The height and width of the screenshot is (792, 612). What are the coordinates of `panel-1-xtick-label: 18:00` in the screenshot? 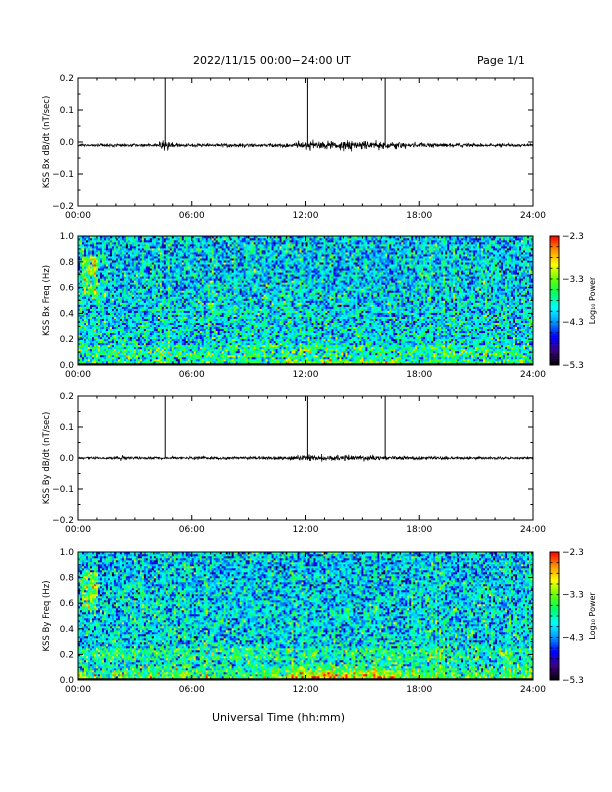 It's located at (419, 375).